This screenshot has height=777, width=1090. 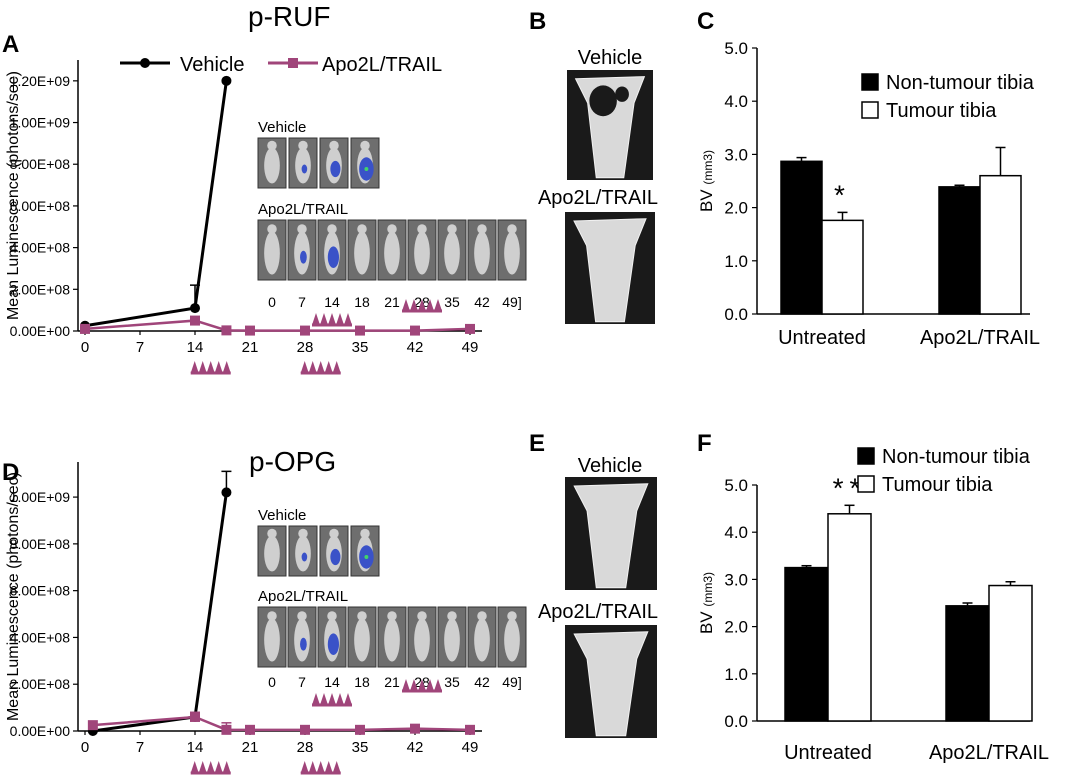 I want to click on category-label: Untreated, so click(x=828, y=753).